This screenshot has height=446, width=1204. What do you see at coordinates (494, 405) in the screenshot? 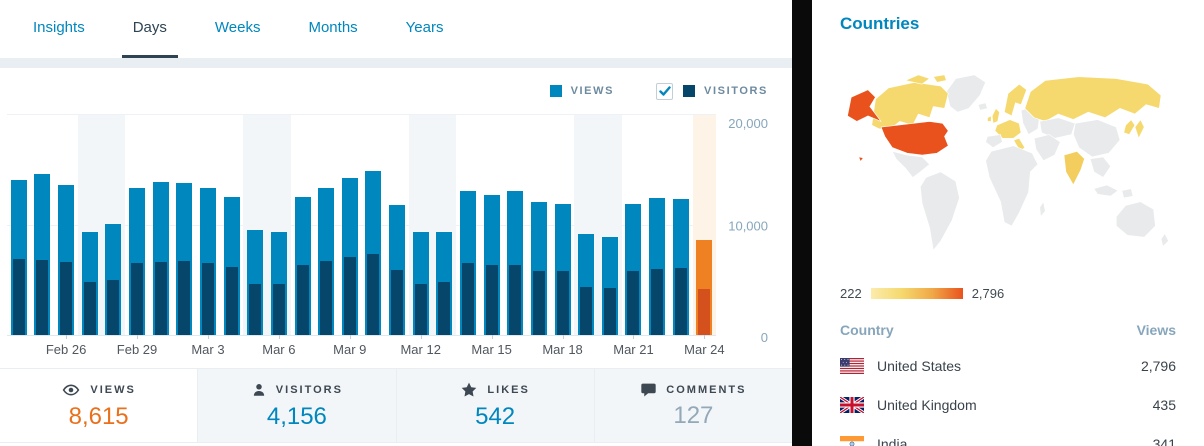
I see `summary-tile-likes: LIKES 542` at bounding box center [494, 405].